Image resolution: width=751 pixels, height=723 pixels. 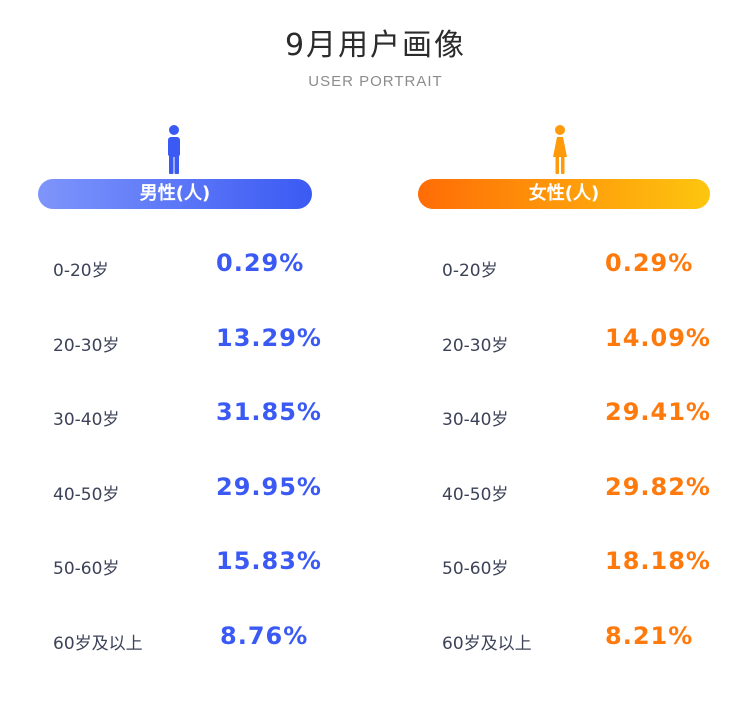 What do you see at coordinates (264, 636) in the screenshot?
I see `percentage: 8.76%` at bounding box center [264, 636].